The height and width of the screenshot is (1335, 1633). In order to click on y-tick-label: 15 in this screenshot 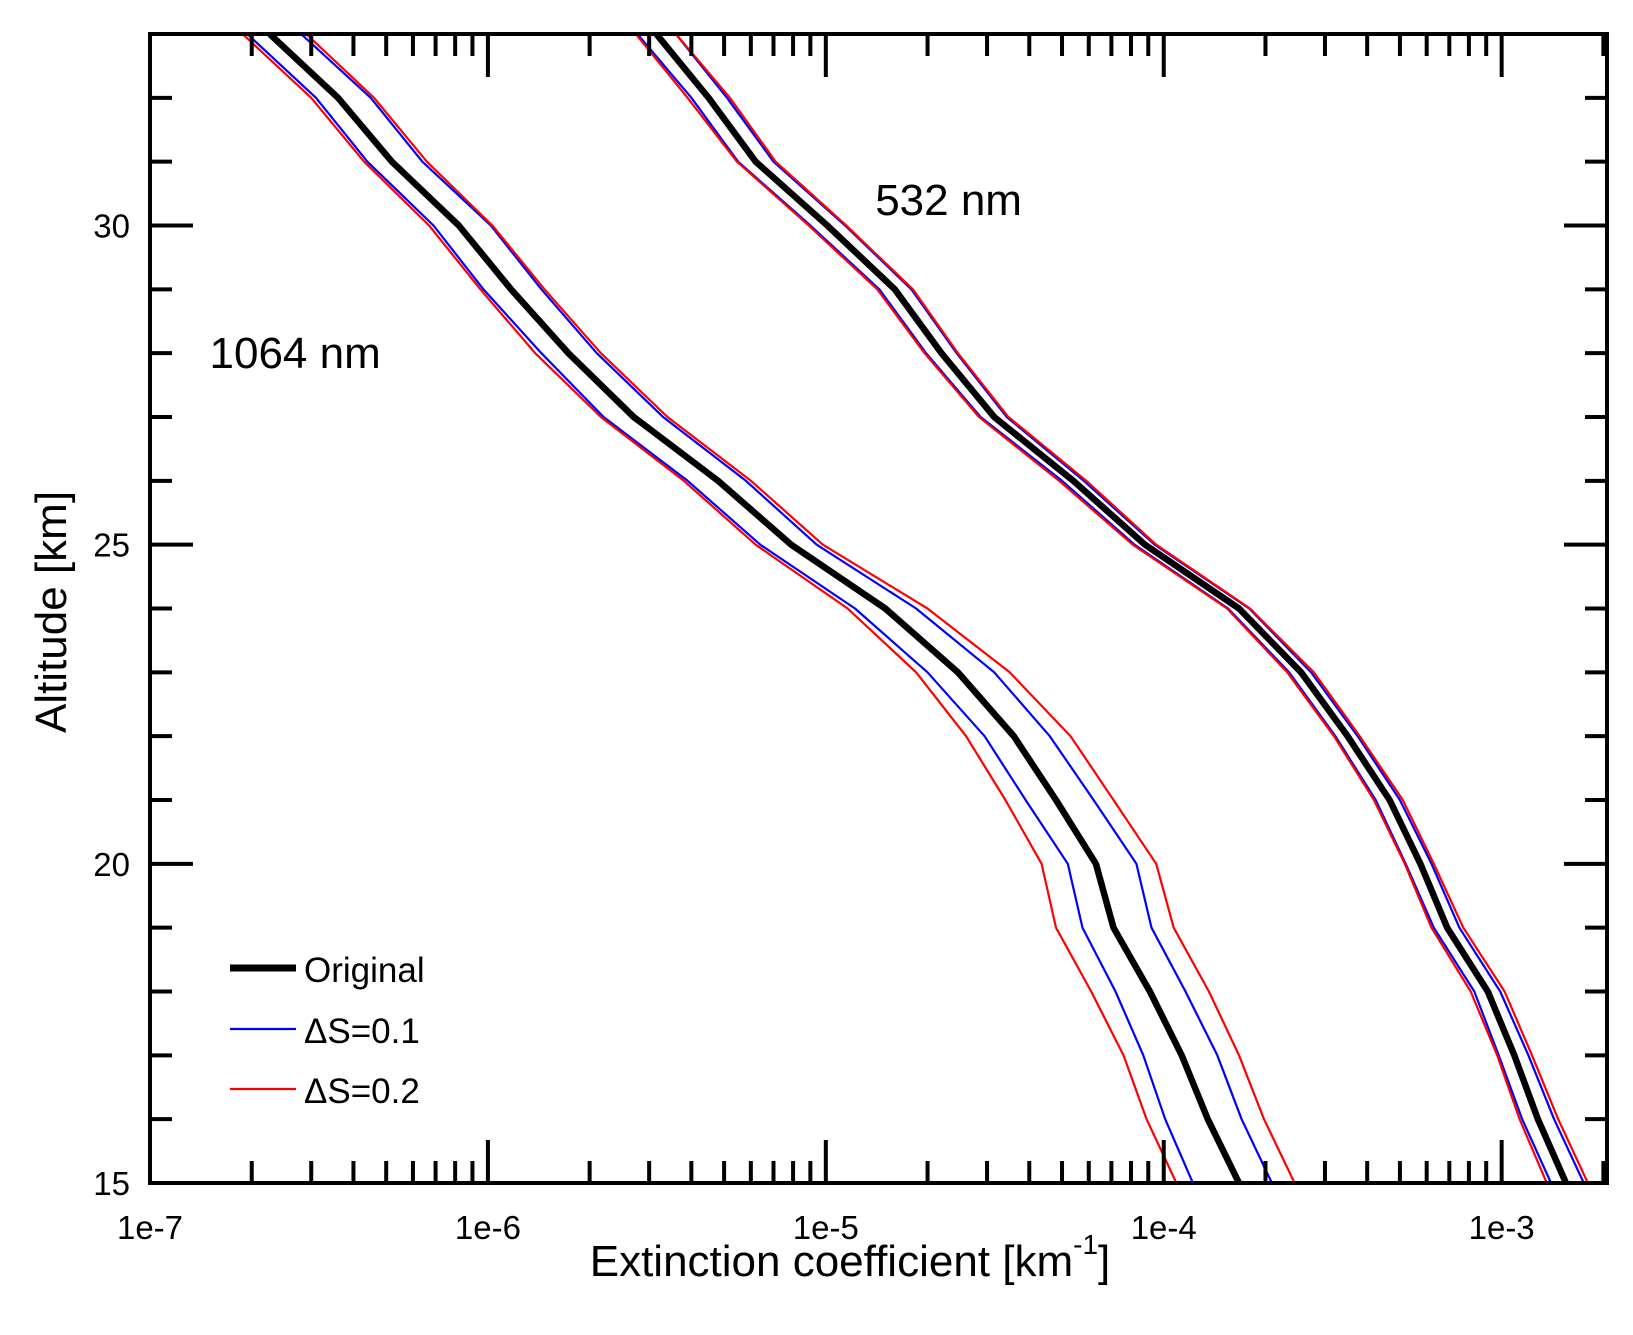, I will do `click(111, 1183)`.